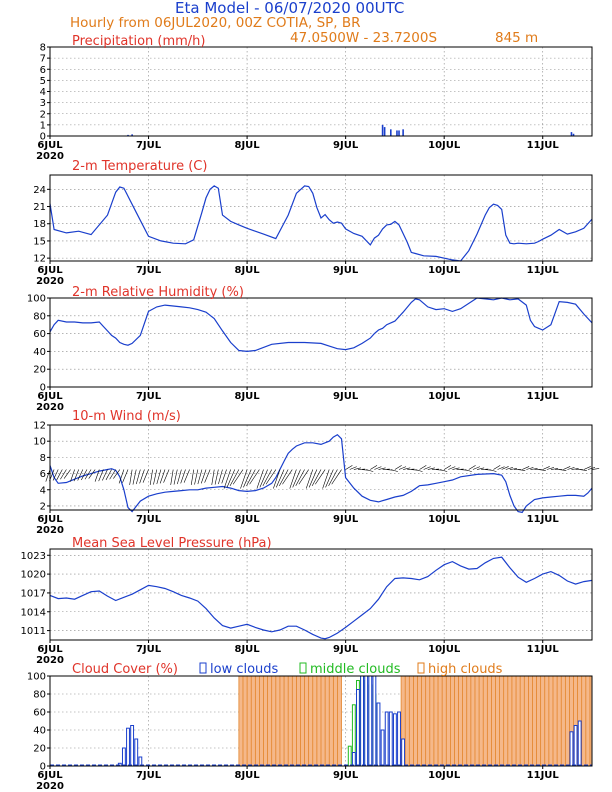  I want to click on high-cloud-area, so click(496, 721).